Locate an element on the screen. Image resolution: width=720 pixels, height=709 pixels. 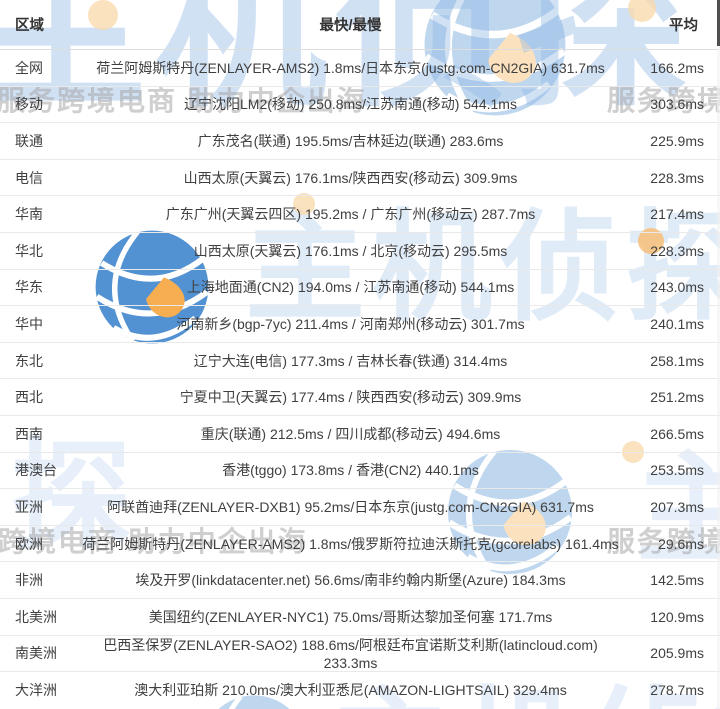
header-fastest-slowest: 最快/最慢 is located at coordinates (350, 26).